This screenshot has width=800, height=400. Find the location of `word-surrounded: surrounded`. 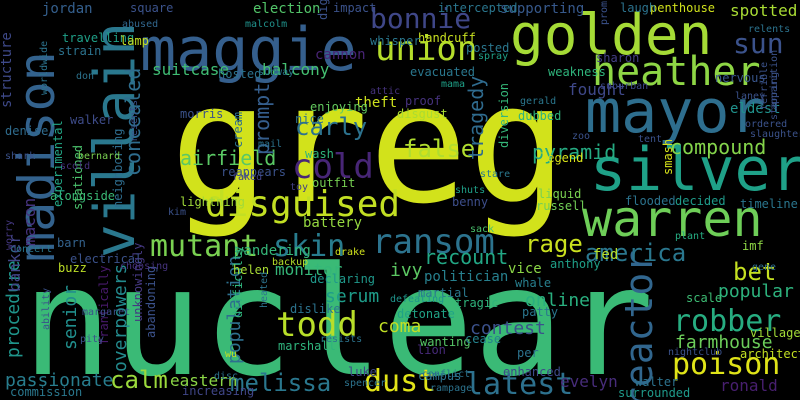

word-surrounded: surrounded is located at coordinates (654, 393).